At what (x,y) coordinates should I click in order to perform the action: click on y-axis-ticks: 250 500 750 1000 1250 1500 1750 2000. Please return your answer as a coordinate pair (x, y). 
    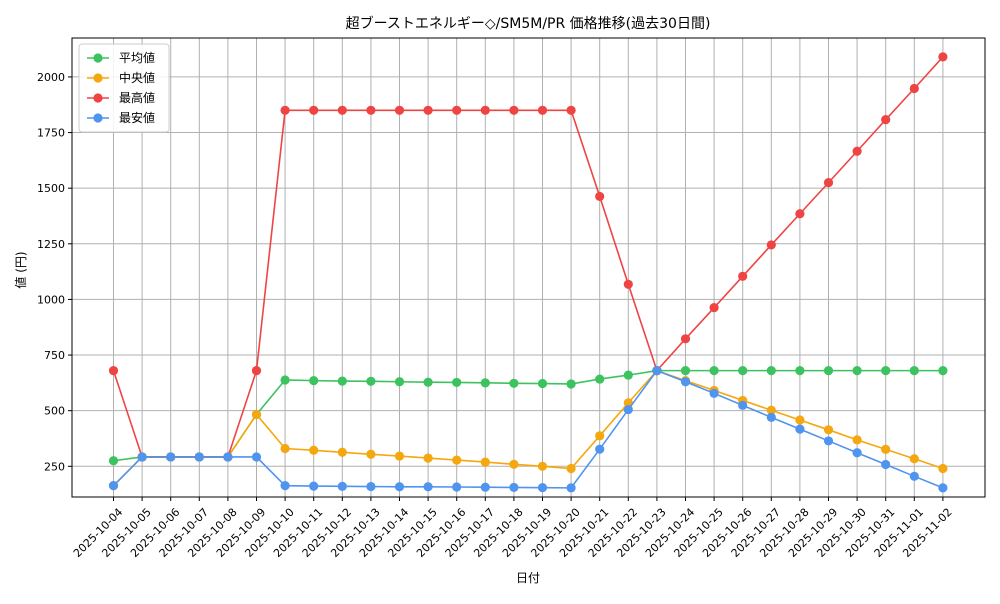
    Looking at the image, I should click on (54, 272).